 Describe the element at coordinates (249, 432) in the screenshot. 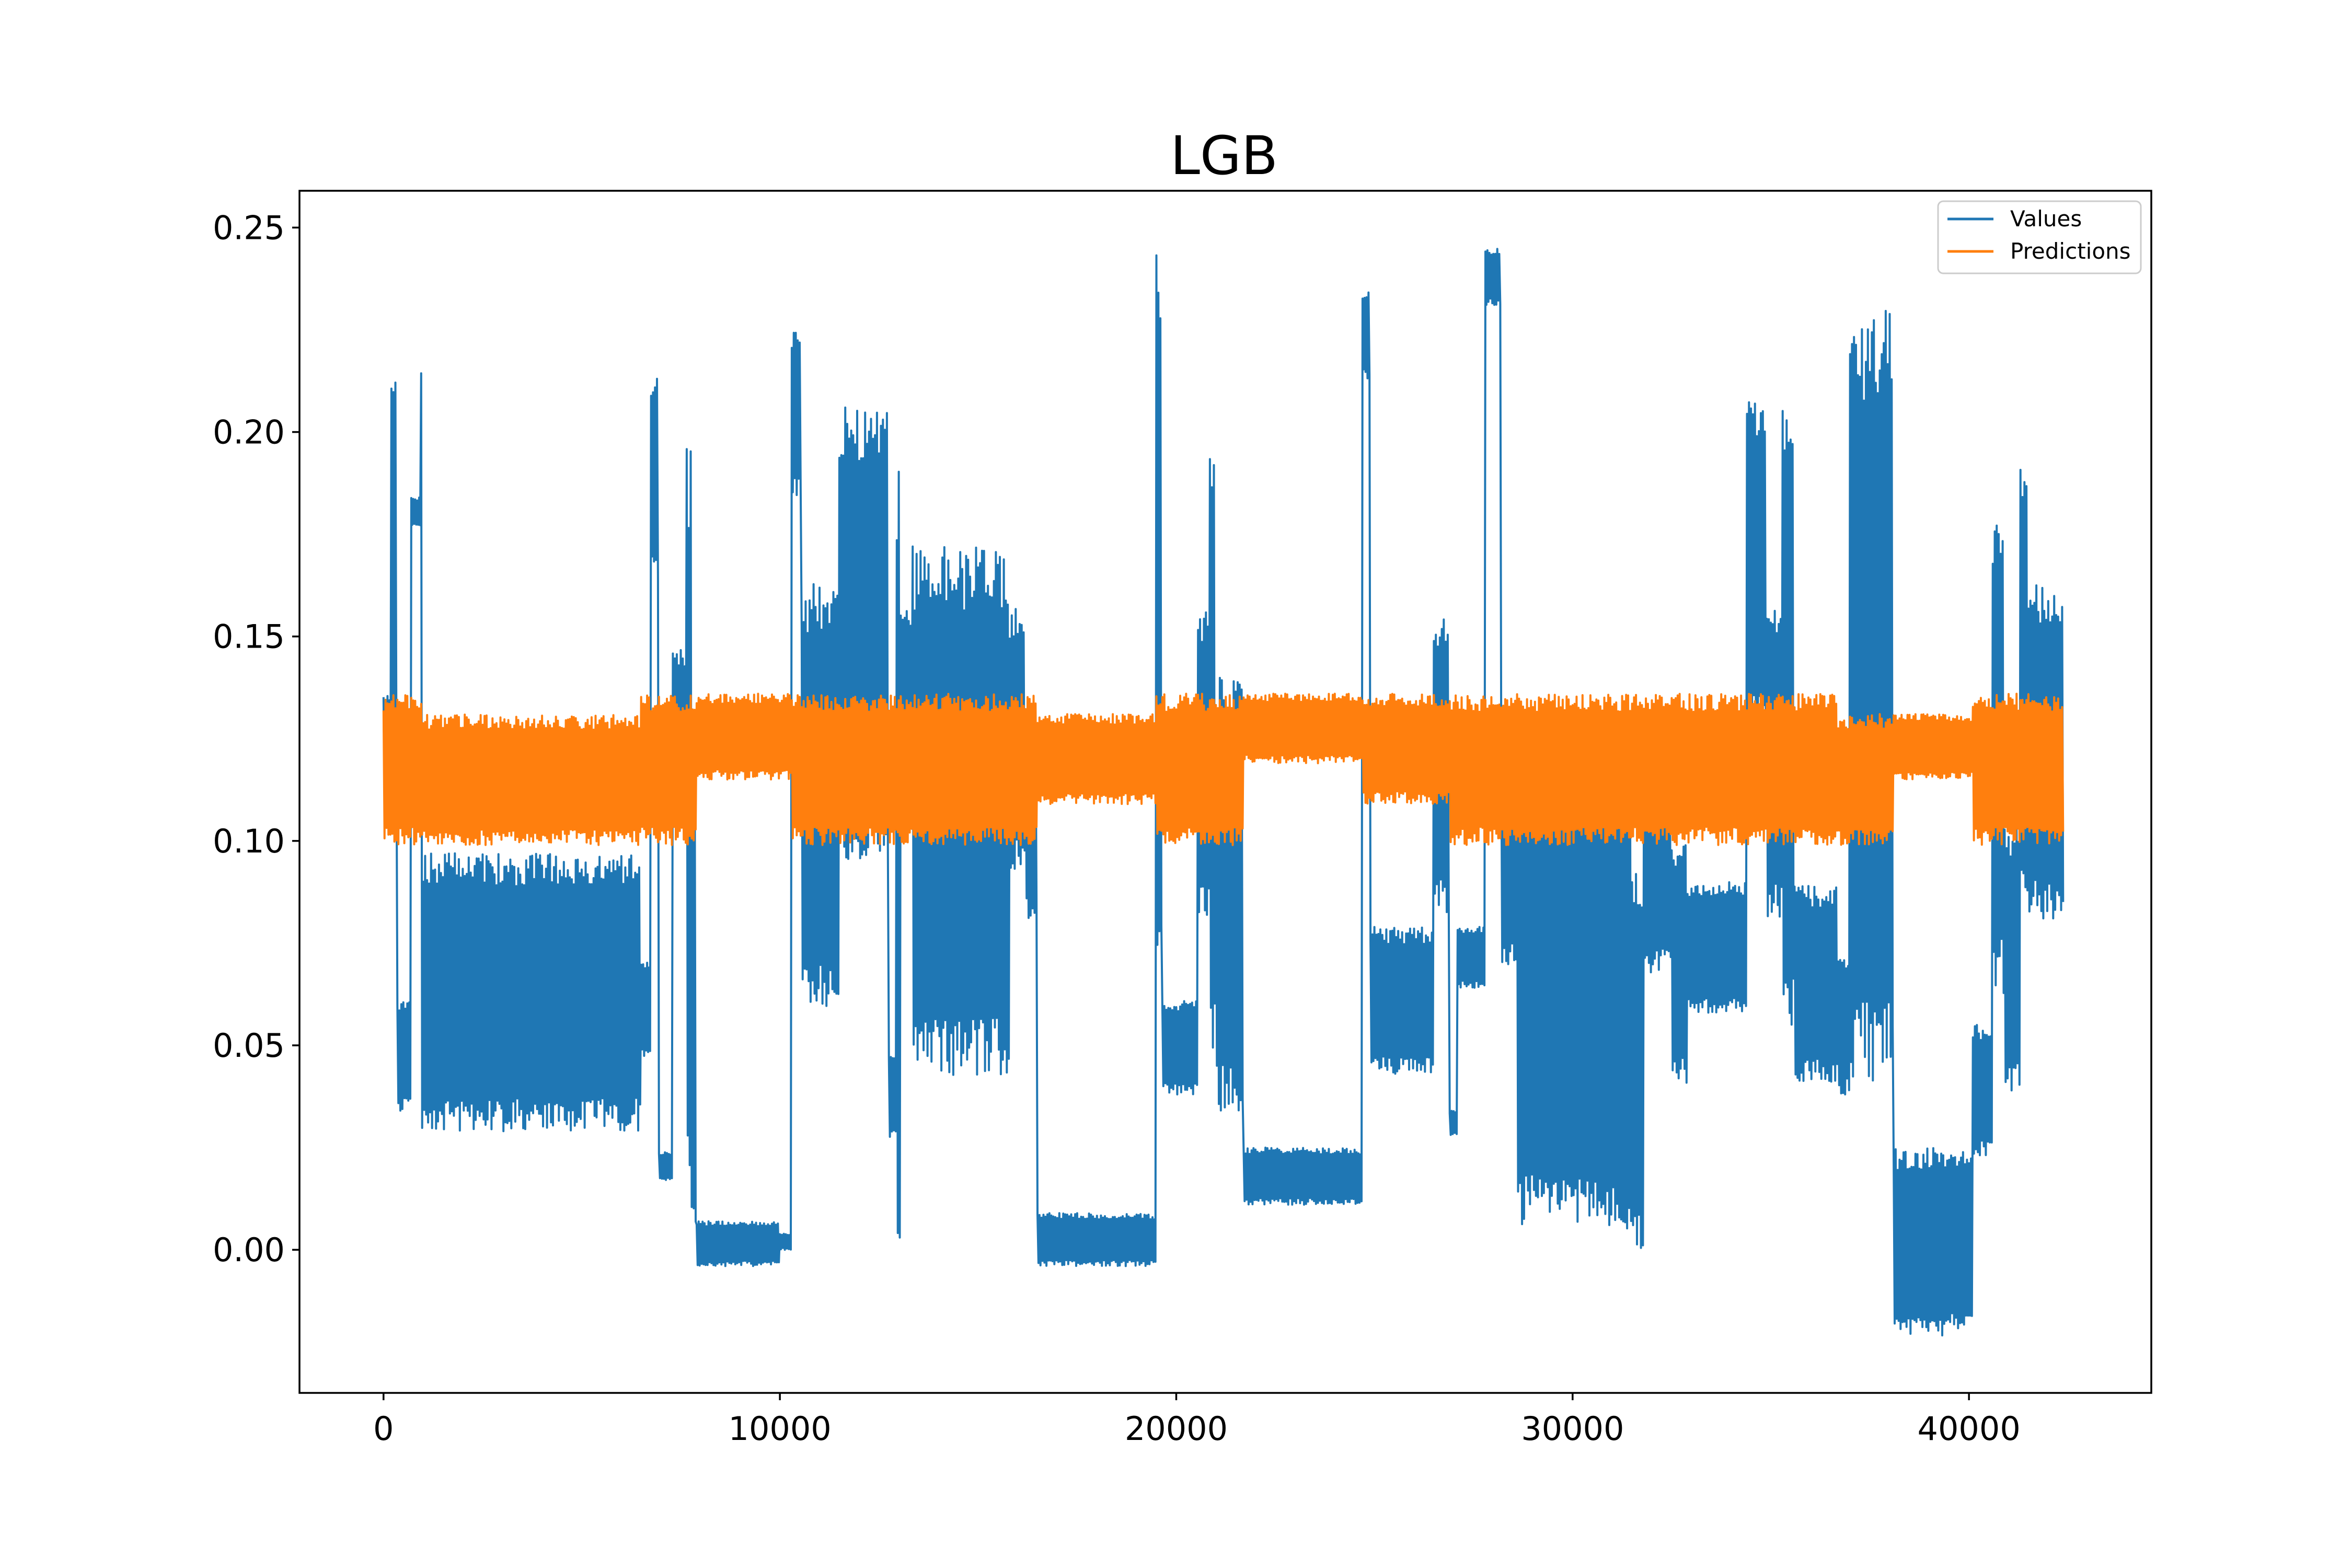

I see `y-tick-label: 0.20` at that location.